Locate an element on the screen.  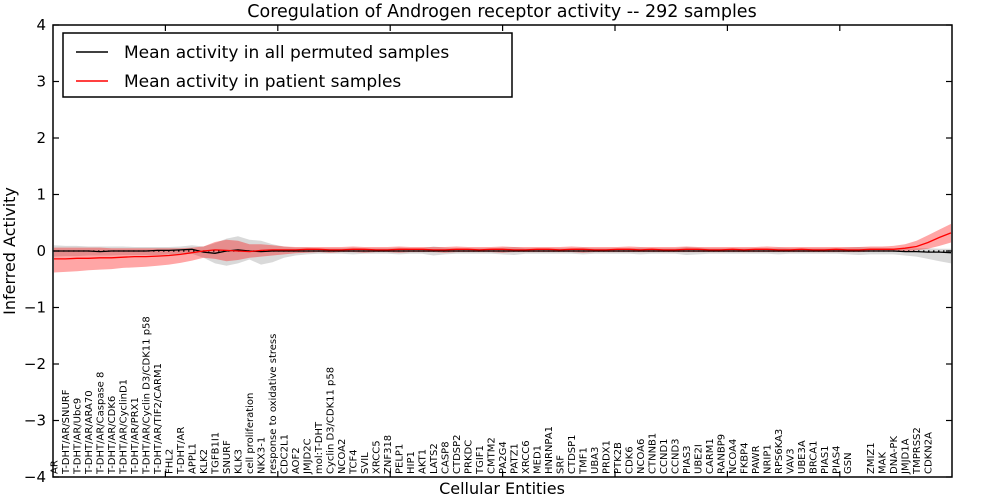
x-tick-label: Cyclin D3/CDK11 p58 is located at coordinates (331, 420).